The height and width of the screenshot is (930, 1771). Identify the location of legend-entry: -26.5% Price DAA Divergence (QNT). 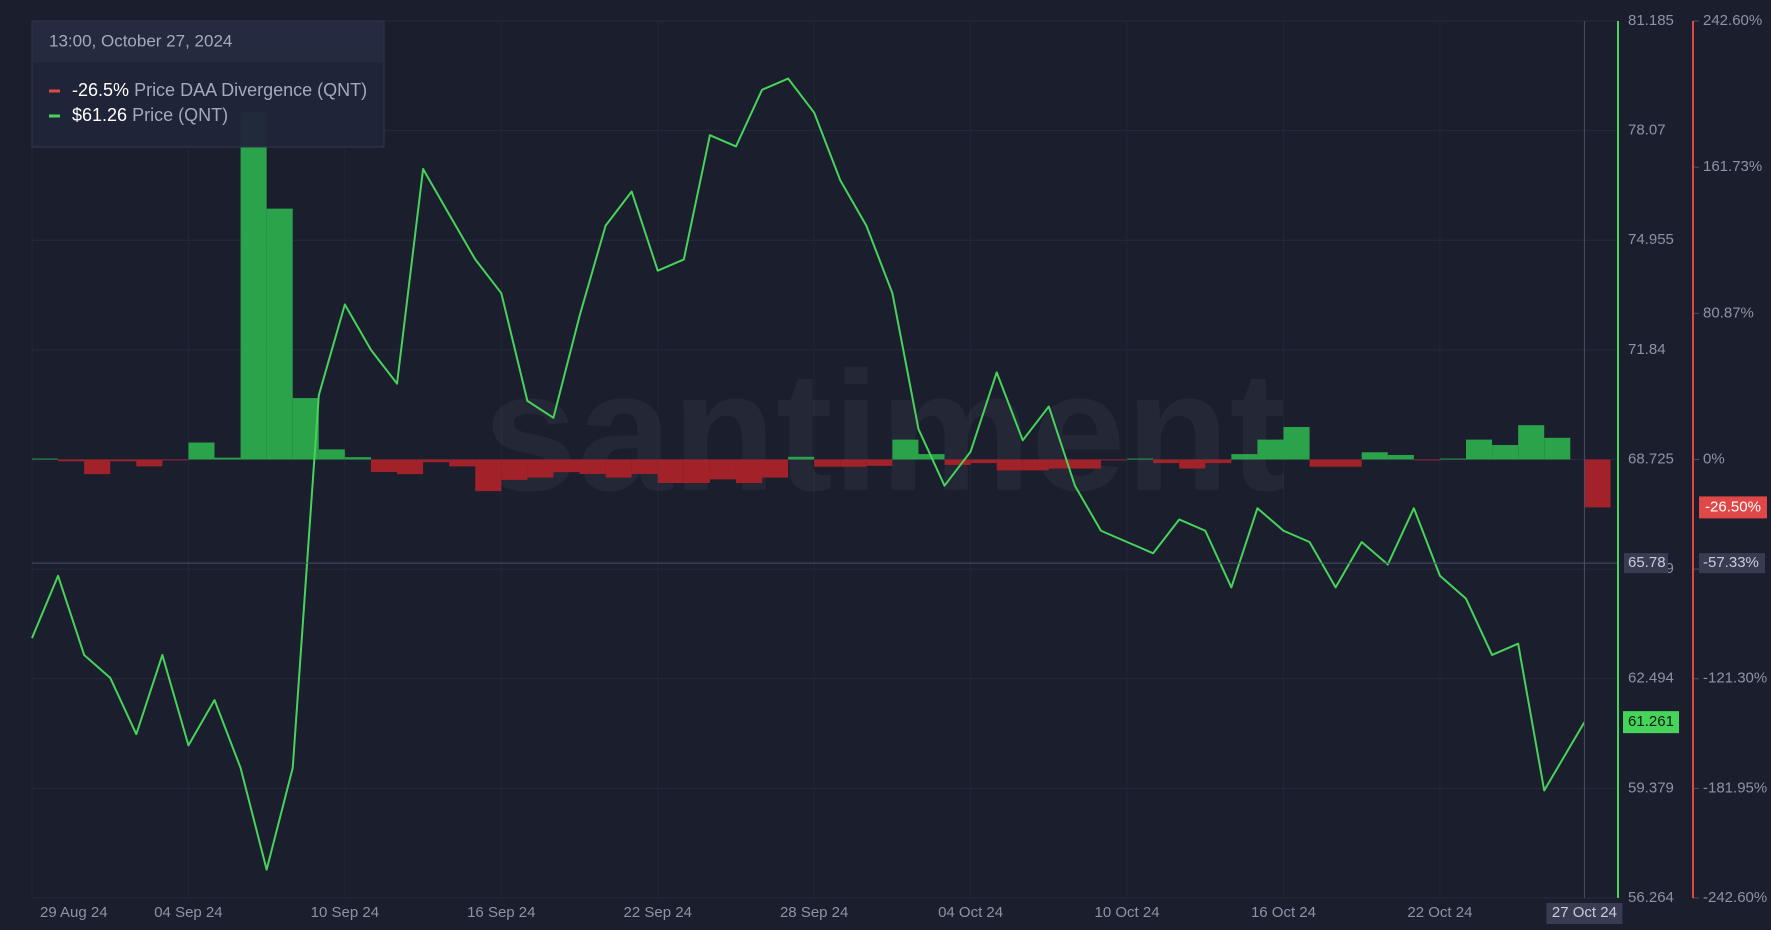
(219, 90).